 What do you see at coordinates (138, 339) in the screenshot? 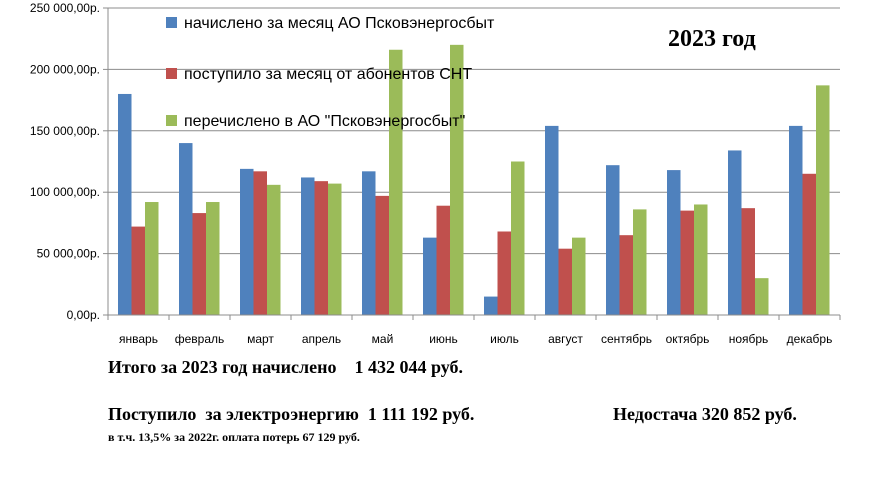
I see `x-tick-label: январь` at bounding box center [138, 339].